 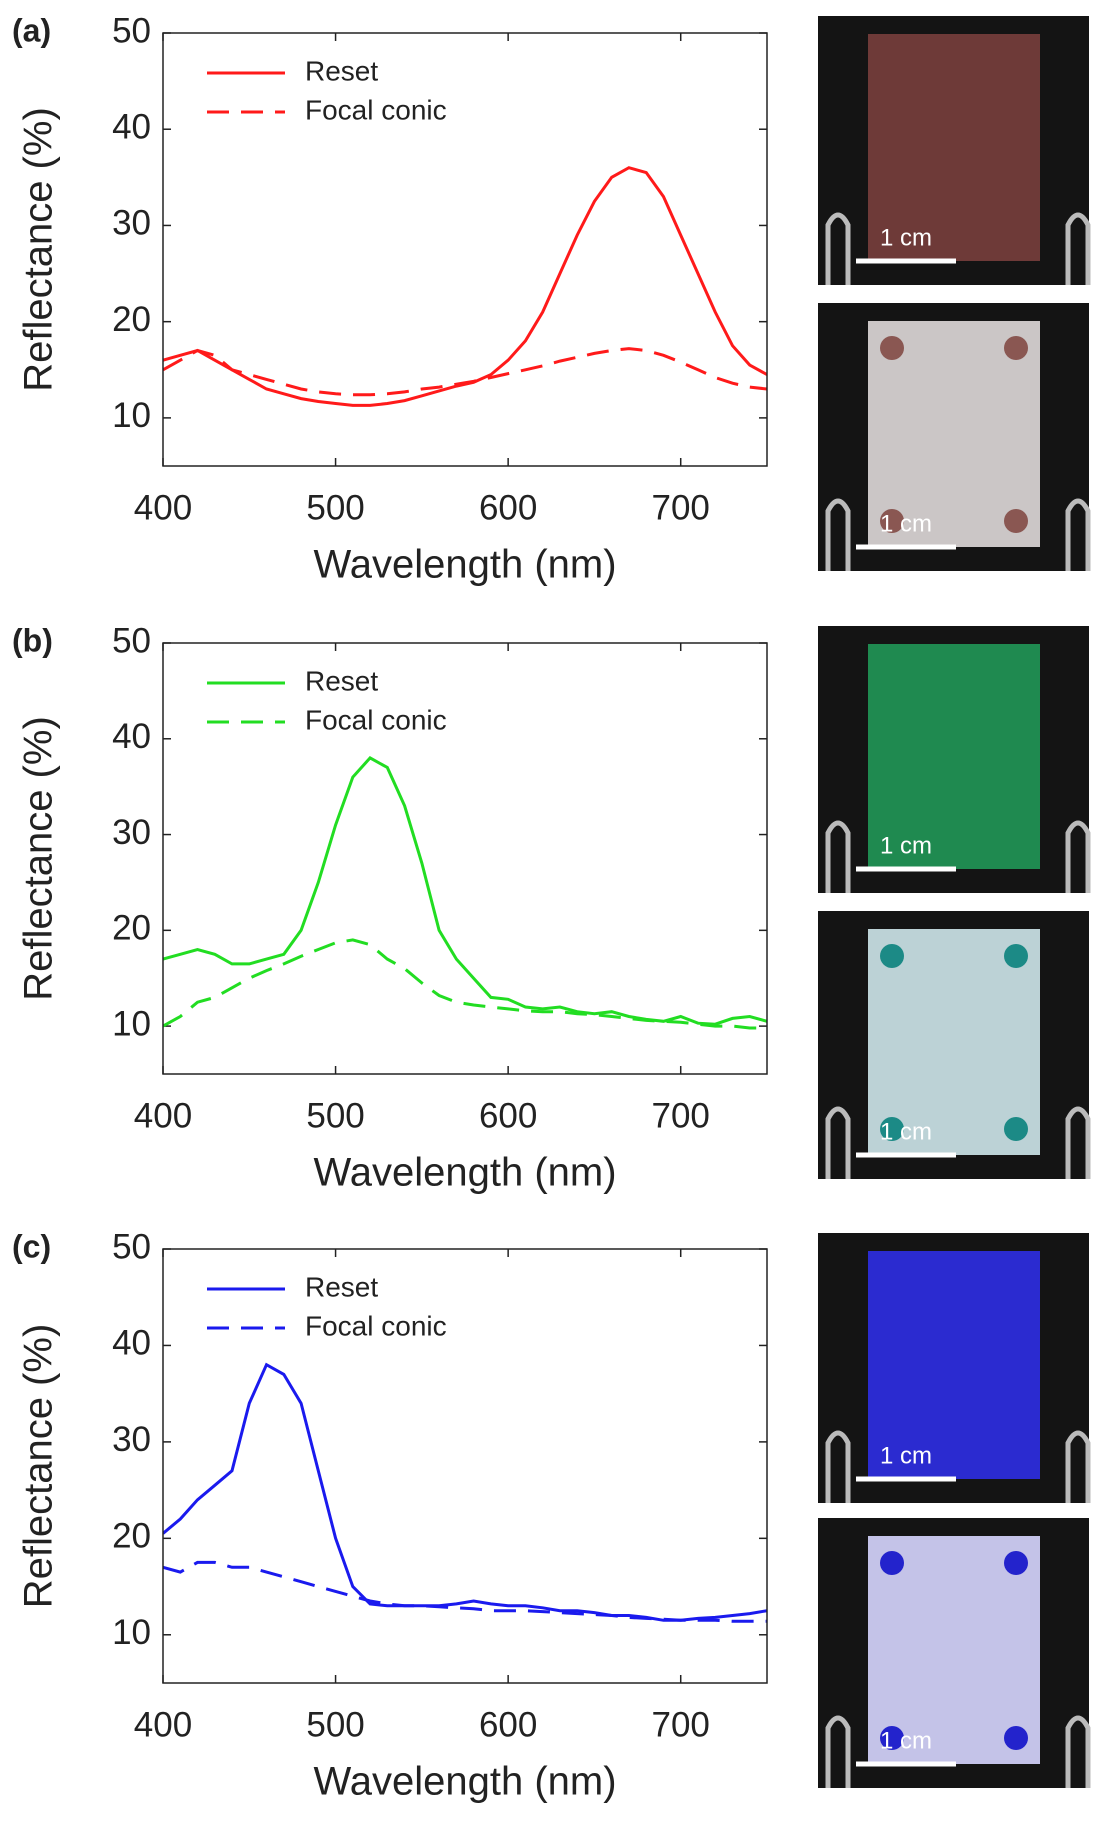 I want to click on panel-label: (b), so click(x=32, y=640).